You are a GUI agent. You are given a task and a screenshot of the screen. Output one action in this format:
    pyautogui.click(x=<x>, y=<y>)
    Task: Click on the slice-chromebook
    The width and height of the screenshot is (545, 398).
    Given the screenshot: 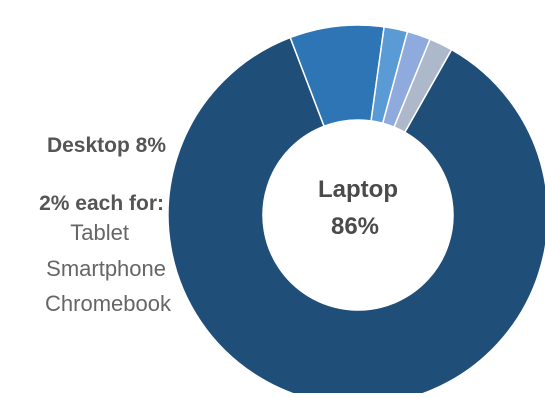 What is the action you would take?
    pyautogui.click(x=423, y=86)
    